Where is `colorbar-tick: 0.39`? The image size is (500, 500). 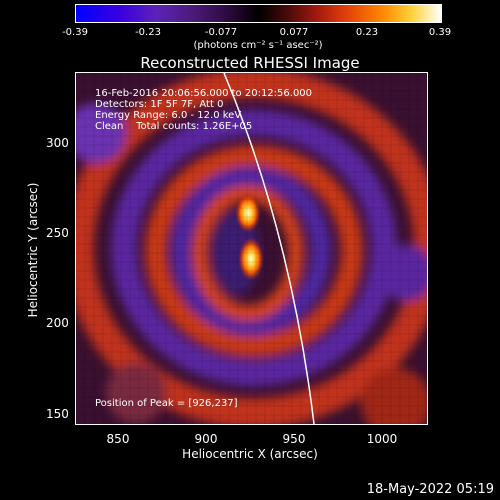 colorbar-tick: 0.39 is located at coordinates (440, 32).